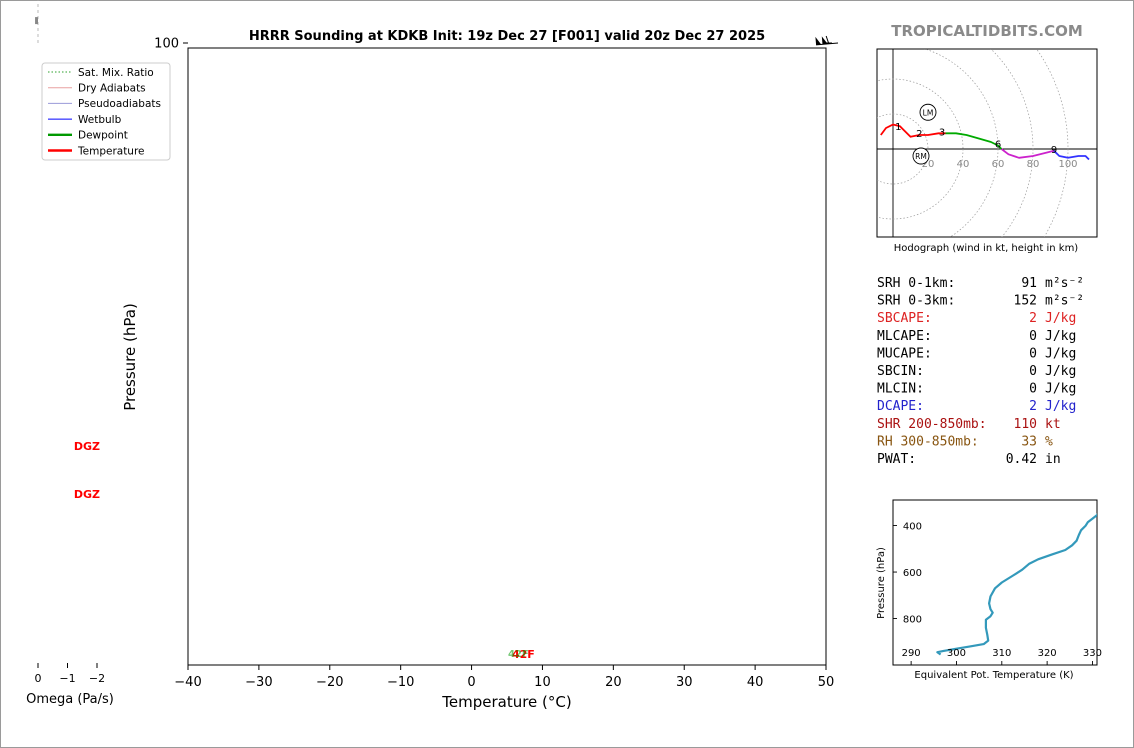  I want to click on hodograph: 20 40 60 80 100 1 2 3 6 9 LM RM, so click(987, 143).